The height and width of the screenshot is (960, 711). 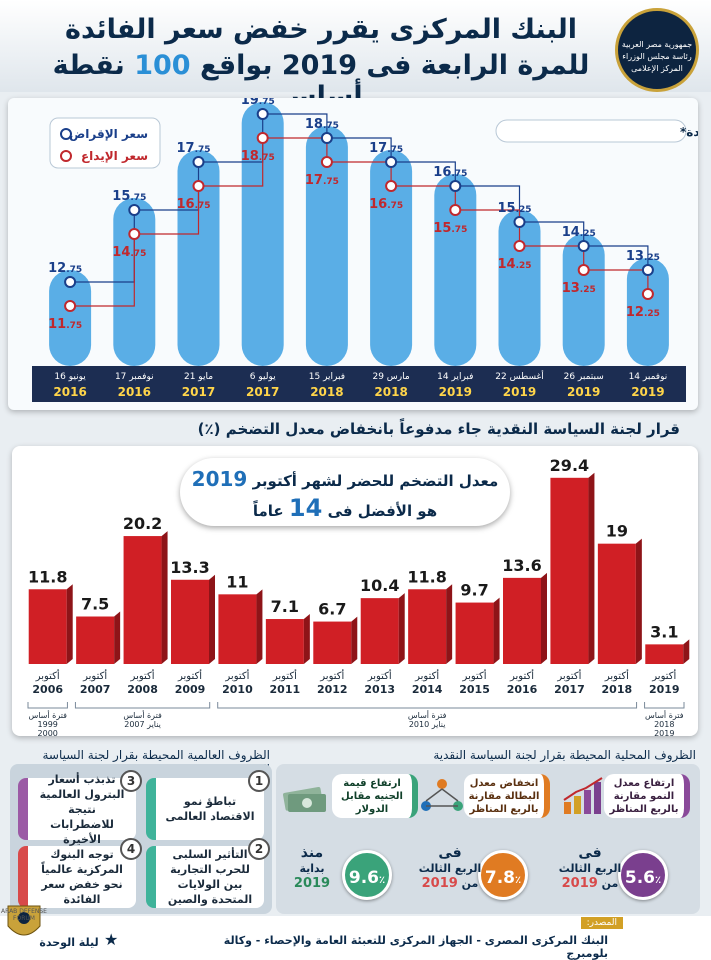 What do you see at coordinates (386, 204) in the screenshot?
I see `deposit-label-5: 16.75` at bounding box center [386, 204].